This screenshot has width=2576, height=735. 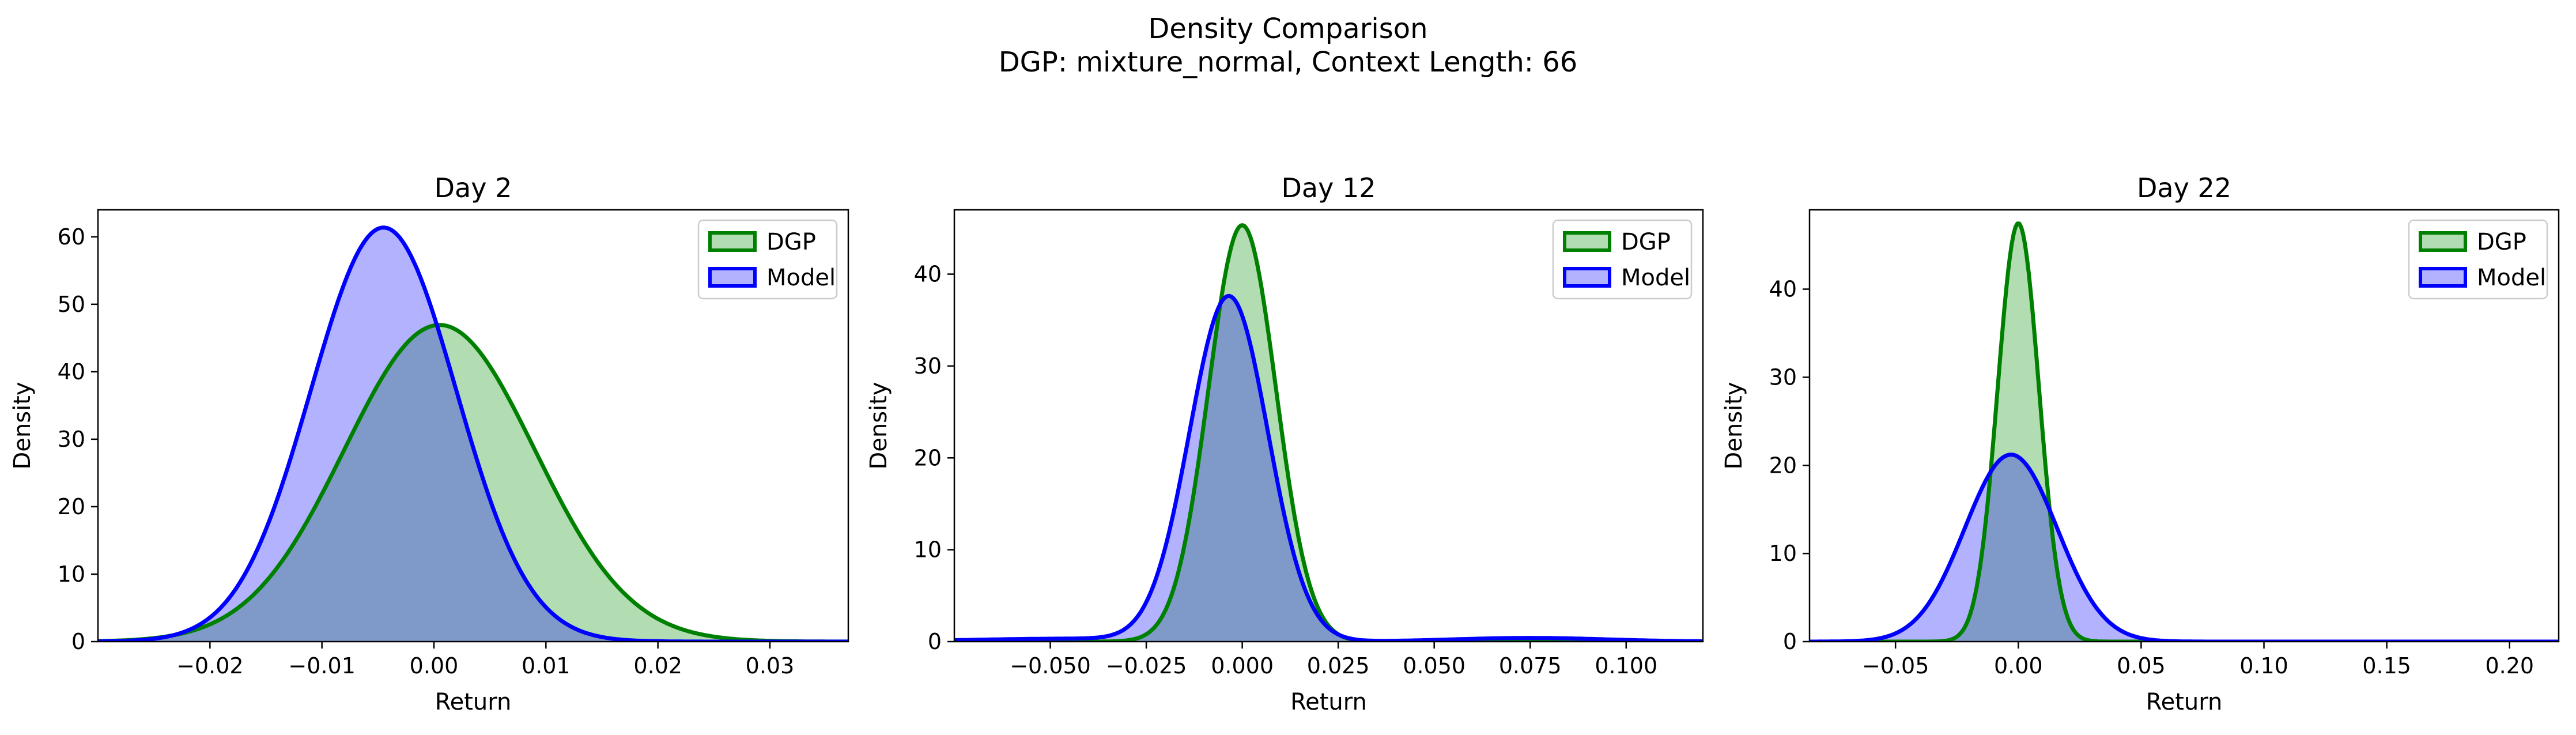 I want to click on panel-title: Day 2, so click(x=474, y=187).